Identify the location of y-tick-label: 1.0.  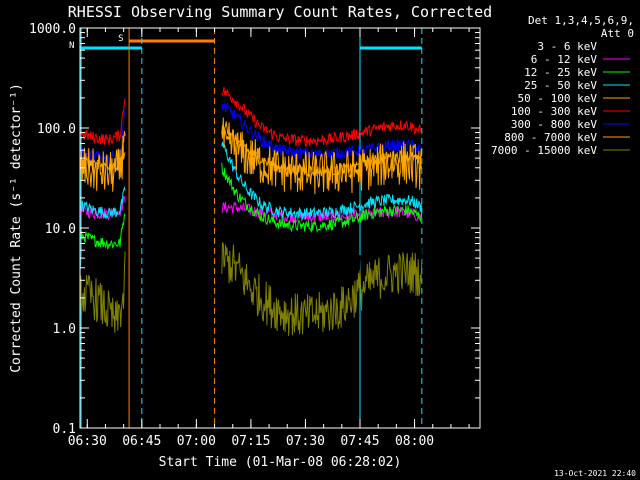
(64, 329).